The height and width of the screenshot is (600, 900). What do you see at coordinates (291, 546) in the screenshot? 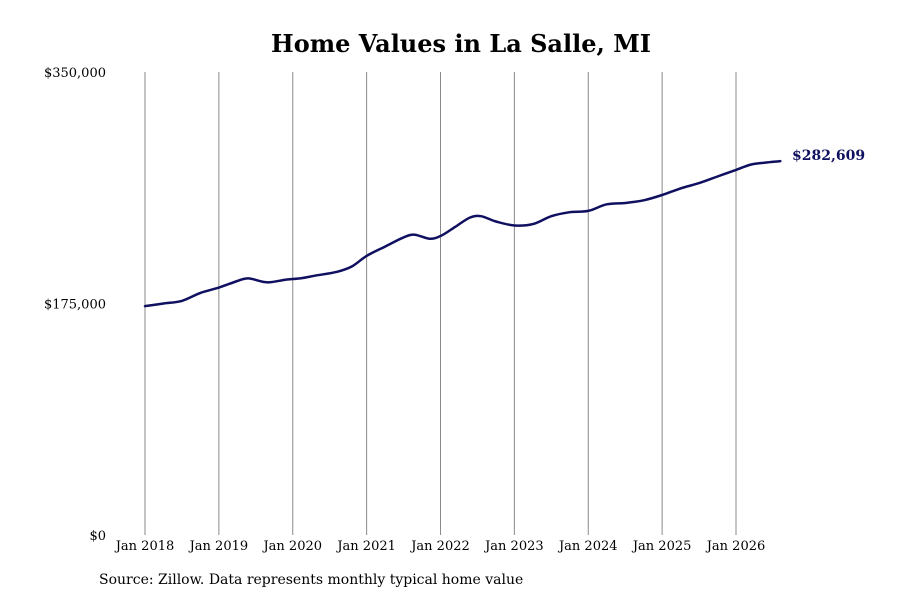
I see `x-tick-label: Jan 2020` at bounding box center [291, 546].